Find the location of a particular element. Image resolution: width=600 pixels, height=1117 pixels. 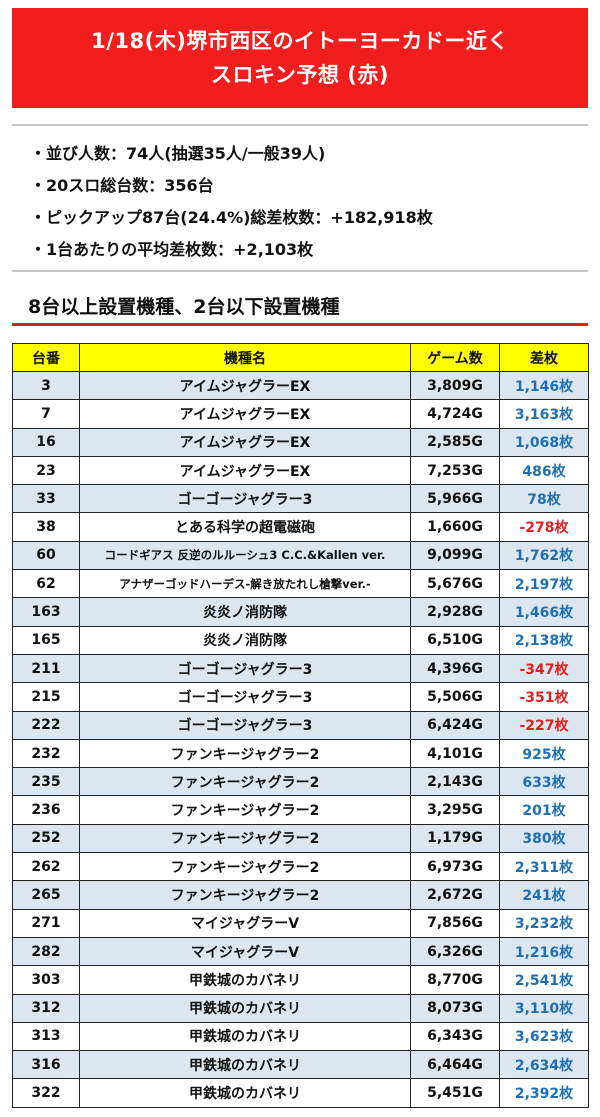

cell-machine-number: 322 is located at coordinates (46, 1093).